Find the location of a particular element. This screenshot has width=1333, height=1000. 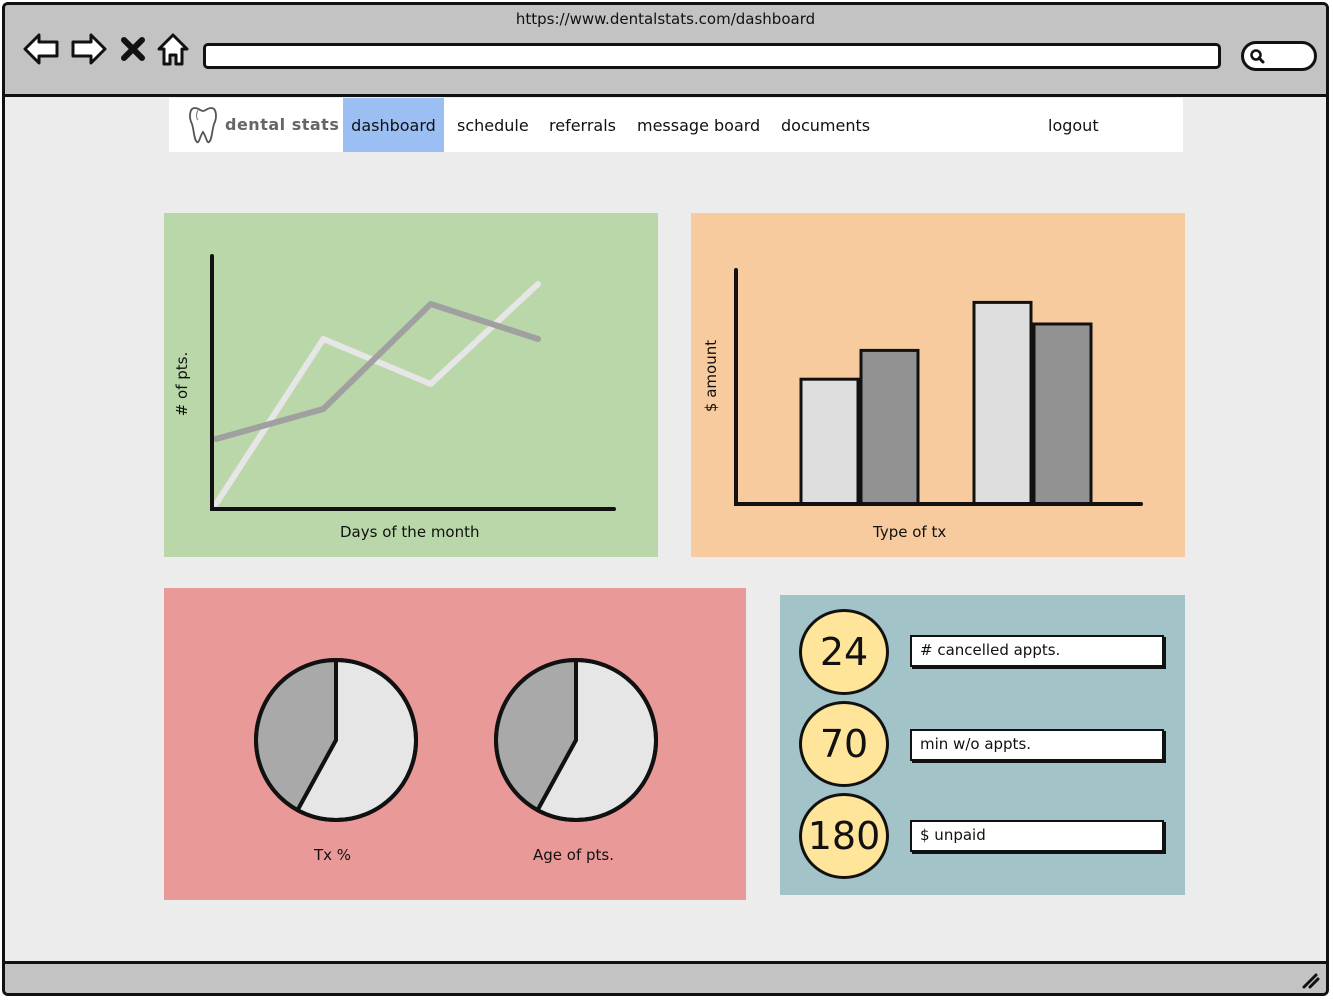

resize-grip-icon is located at coordinates (1310, 979).